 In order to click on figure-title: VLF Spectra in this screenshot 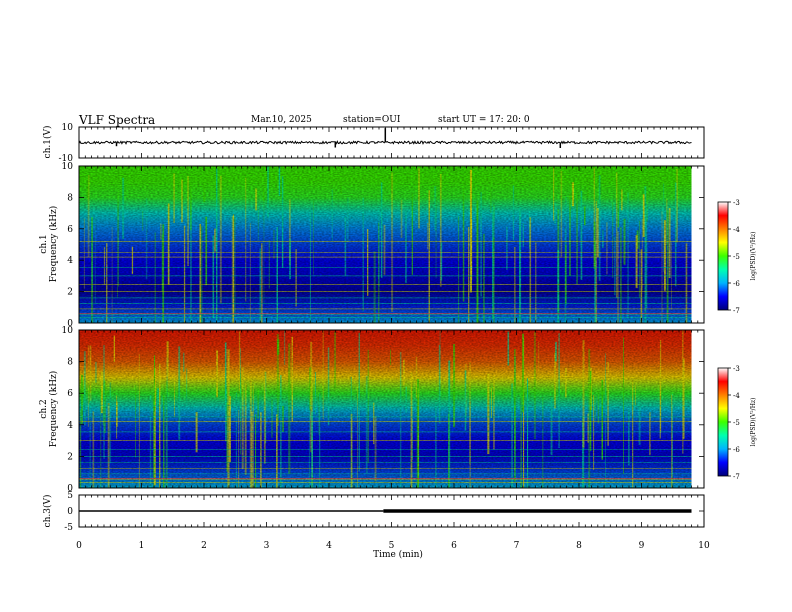, I will do `click(117, 120)`.